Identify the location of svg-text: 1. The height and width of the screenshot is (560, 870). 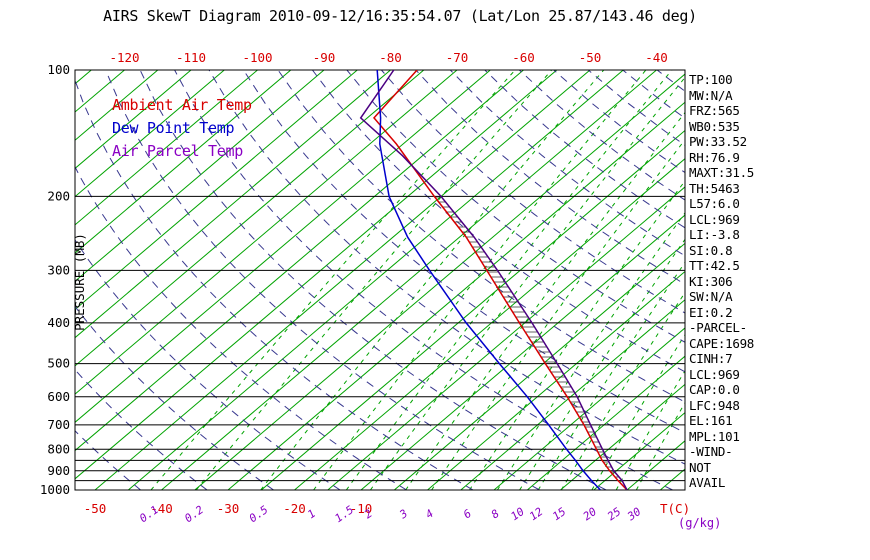
(311, 514).